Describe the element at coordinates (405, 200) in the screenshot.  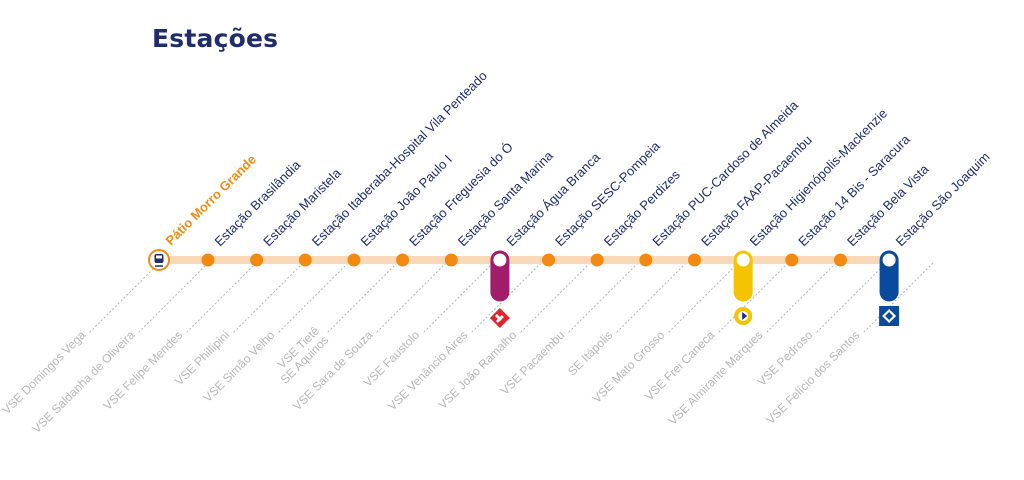
I see `station-label: Estação João Paulo I` at that location.